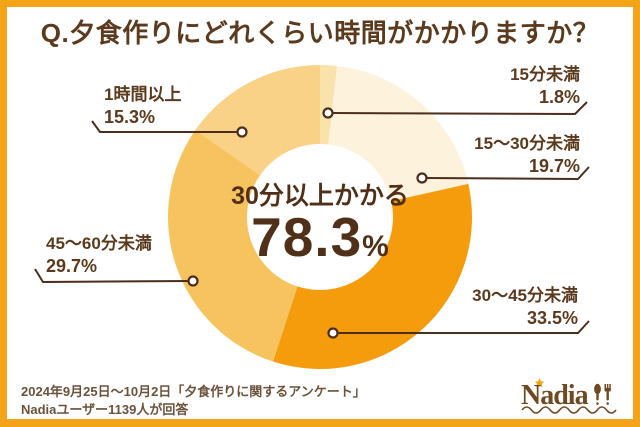 The width and height of the screenshot is (640, 427). I want to click on slice-label-1hour: 1時間以上 15.3%, so click(142, 106).